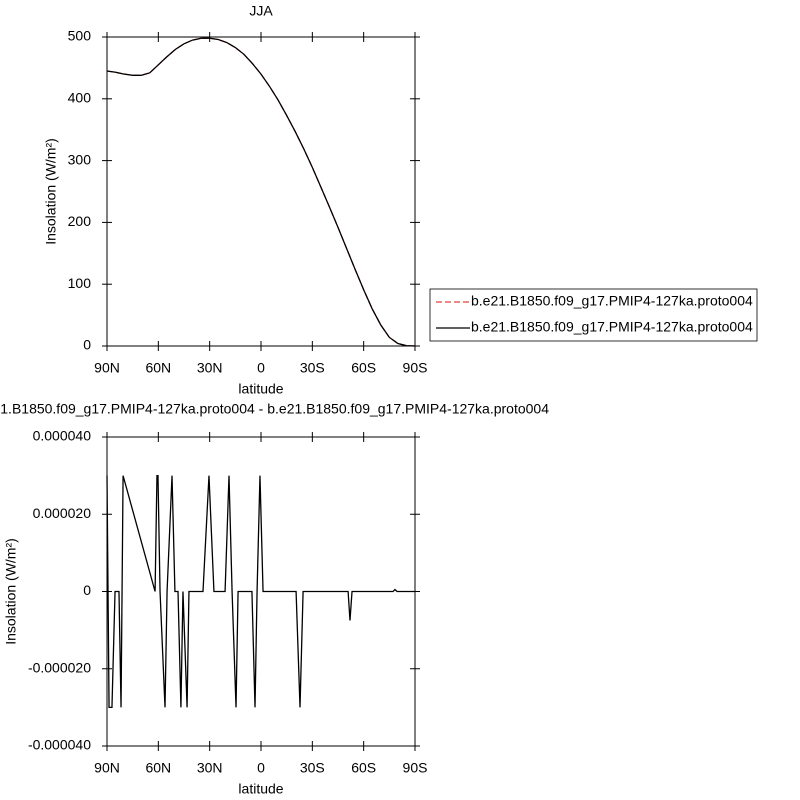 Image resolution: width=800 pixels, height=800 pixels. What do you see at coordinates (59, 667) in the screenshot?
I see `y-tick-label: -0.000020` at bounding box center [59, 667].